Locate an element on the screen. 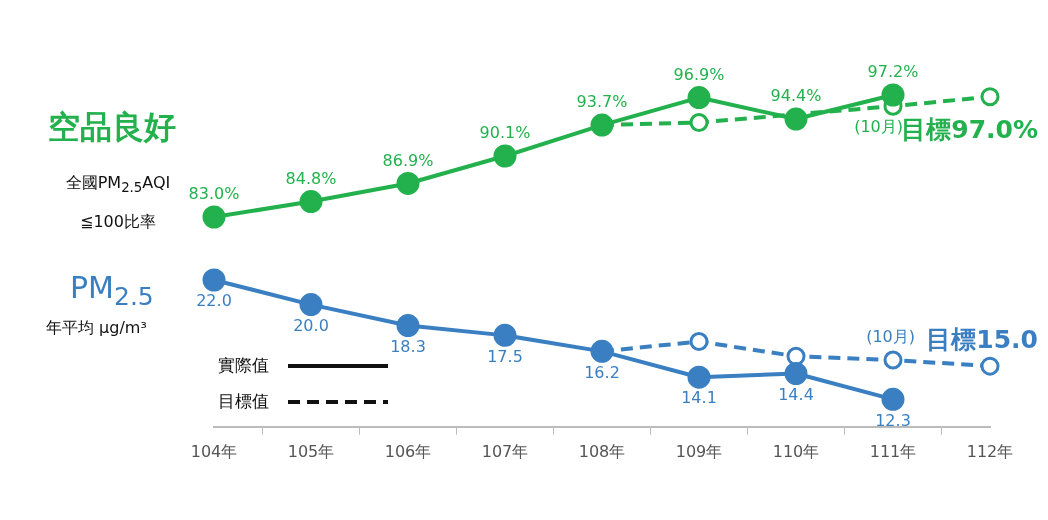 This screenshot has height=520, width=1048. data-label: 86.9% is located at coordinates (408, 160).